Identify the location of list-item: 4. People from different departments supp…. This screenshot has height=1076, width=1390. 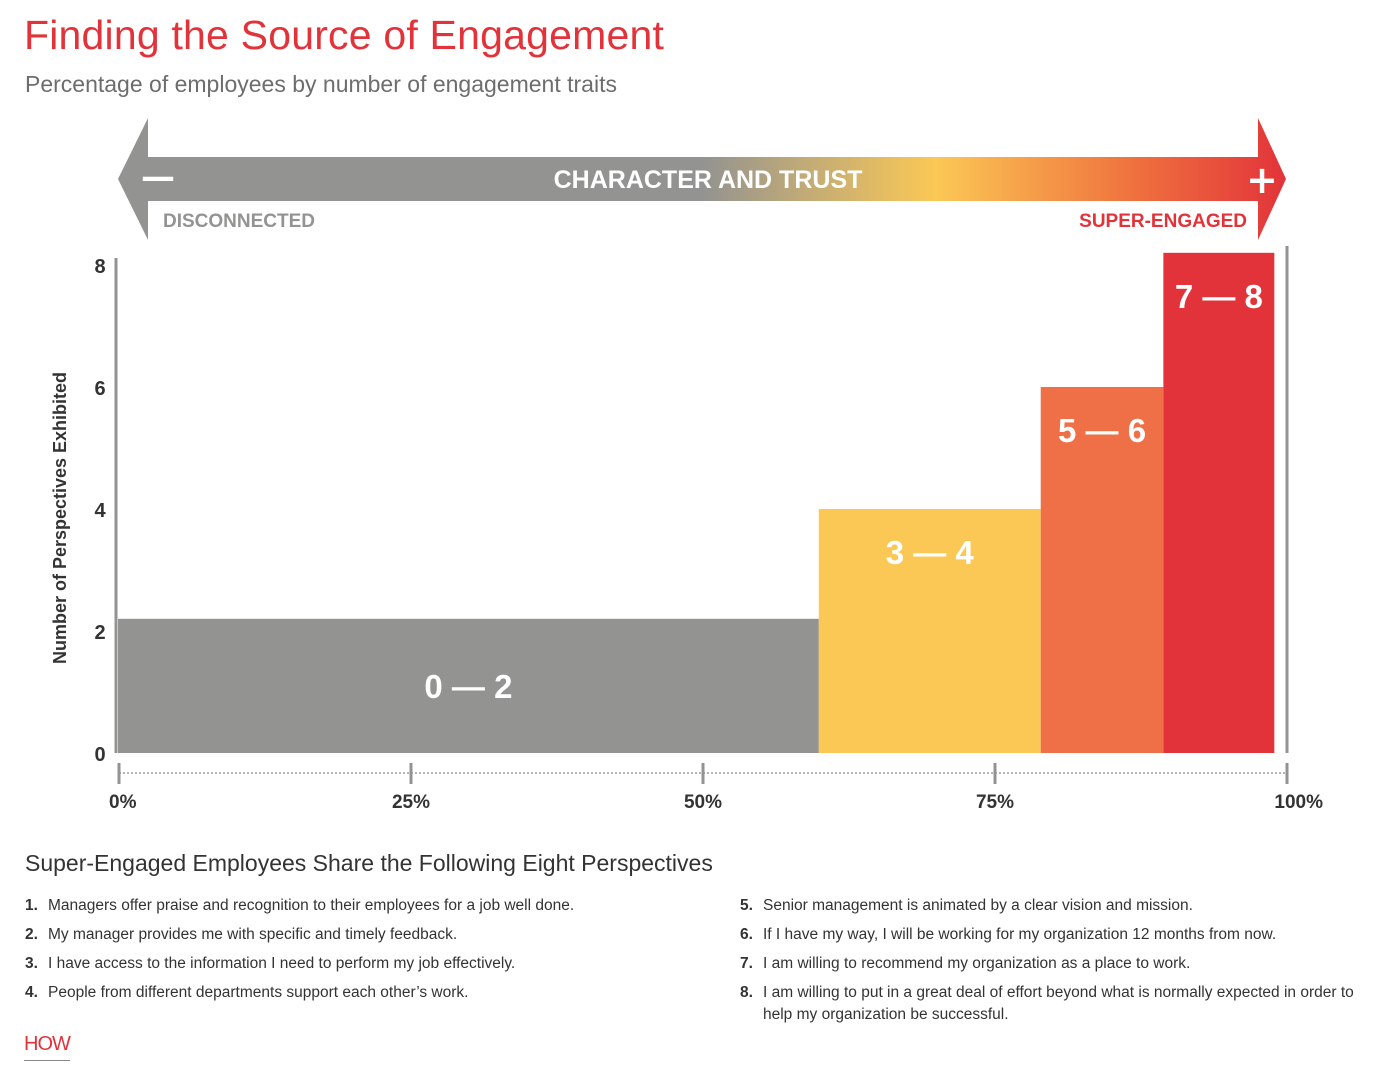
(247, 992).